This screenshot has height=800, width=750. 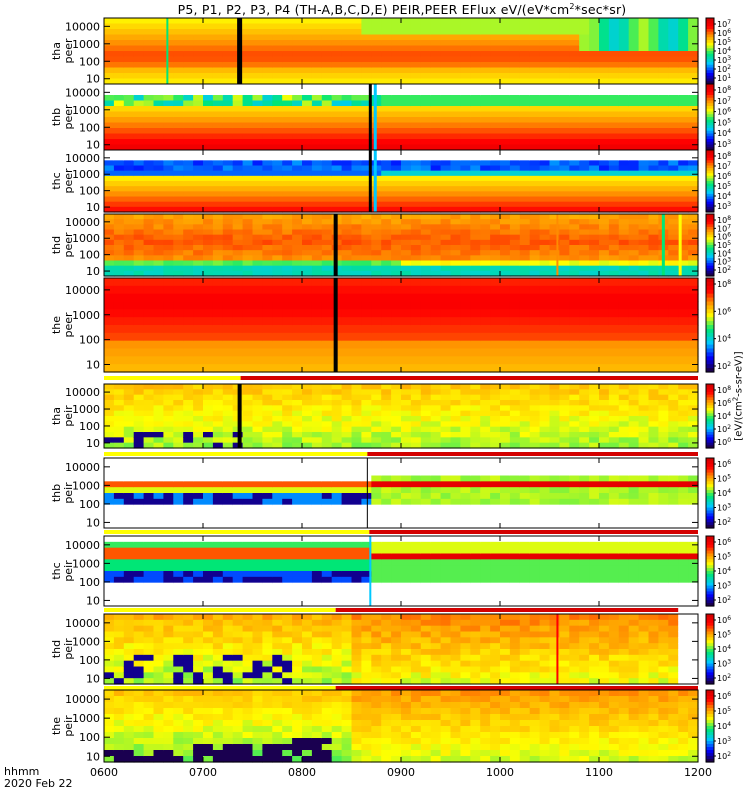 I want to click on panel-4-cells, so click(x=401, y=245).